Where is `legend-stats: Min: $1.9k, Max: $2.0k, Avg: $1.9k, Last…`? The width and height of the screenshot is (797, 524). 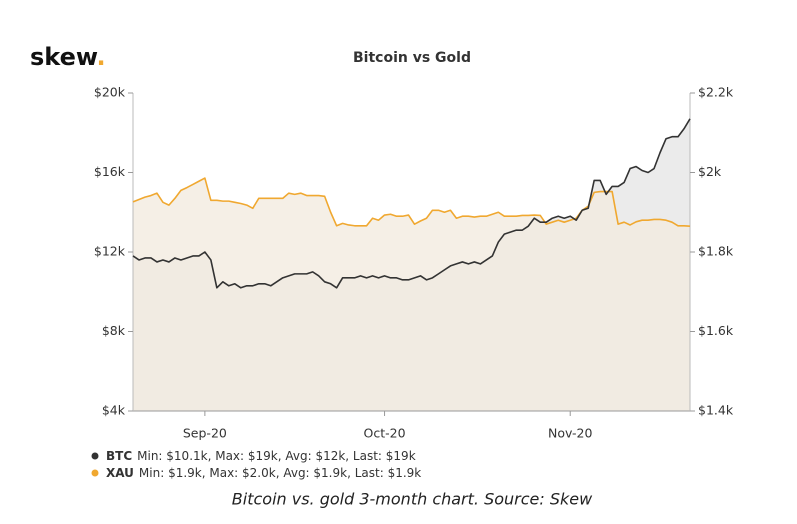 legend-stats: Min: $1.9k, Max: $2.0k, Avg: $1.9k, Last… is located at coordinates (280, 473).